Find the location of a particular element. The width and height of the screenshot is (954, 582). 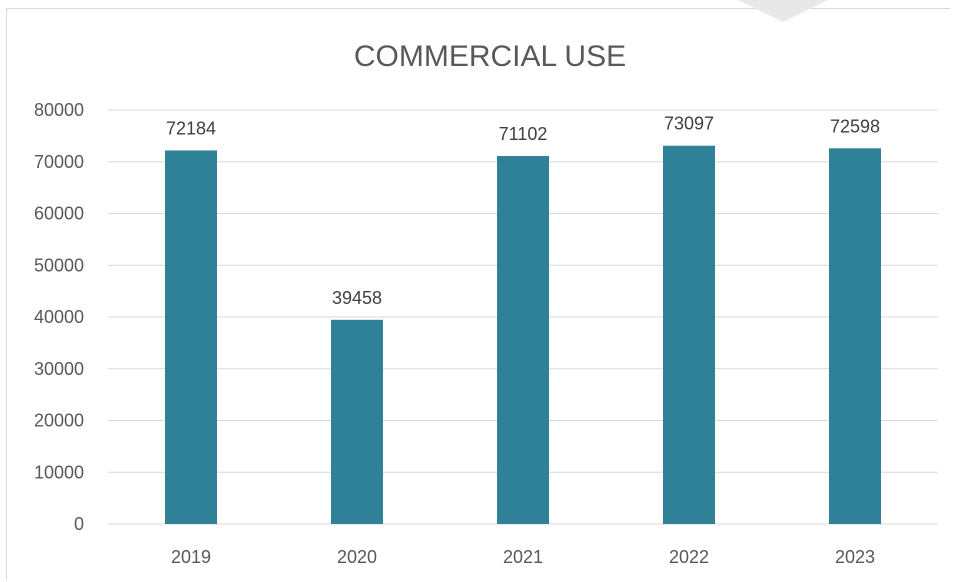

y-tick-label: 60000 is located at coordinates (59, 214).